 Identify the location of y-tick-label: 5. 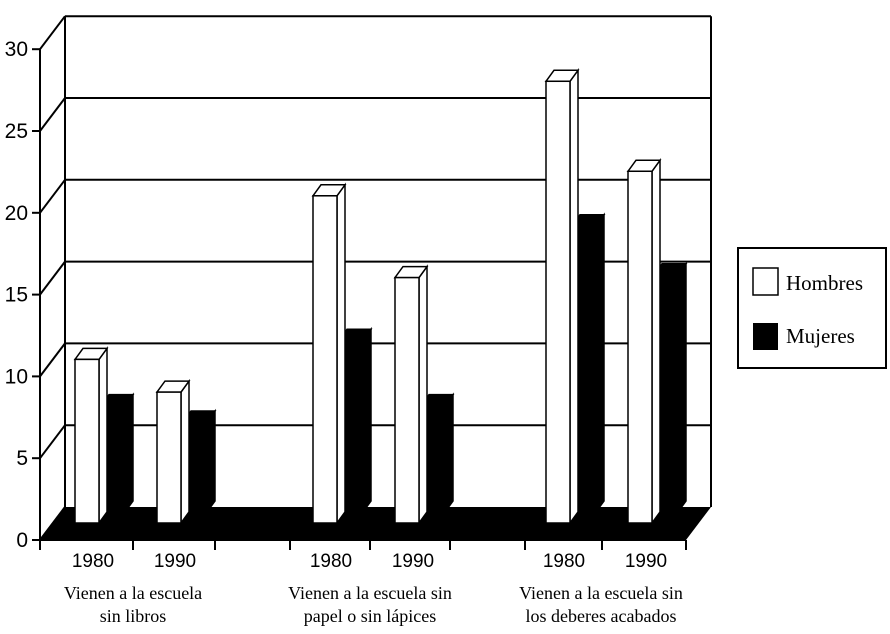
(22, 458).